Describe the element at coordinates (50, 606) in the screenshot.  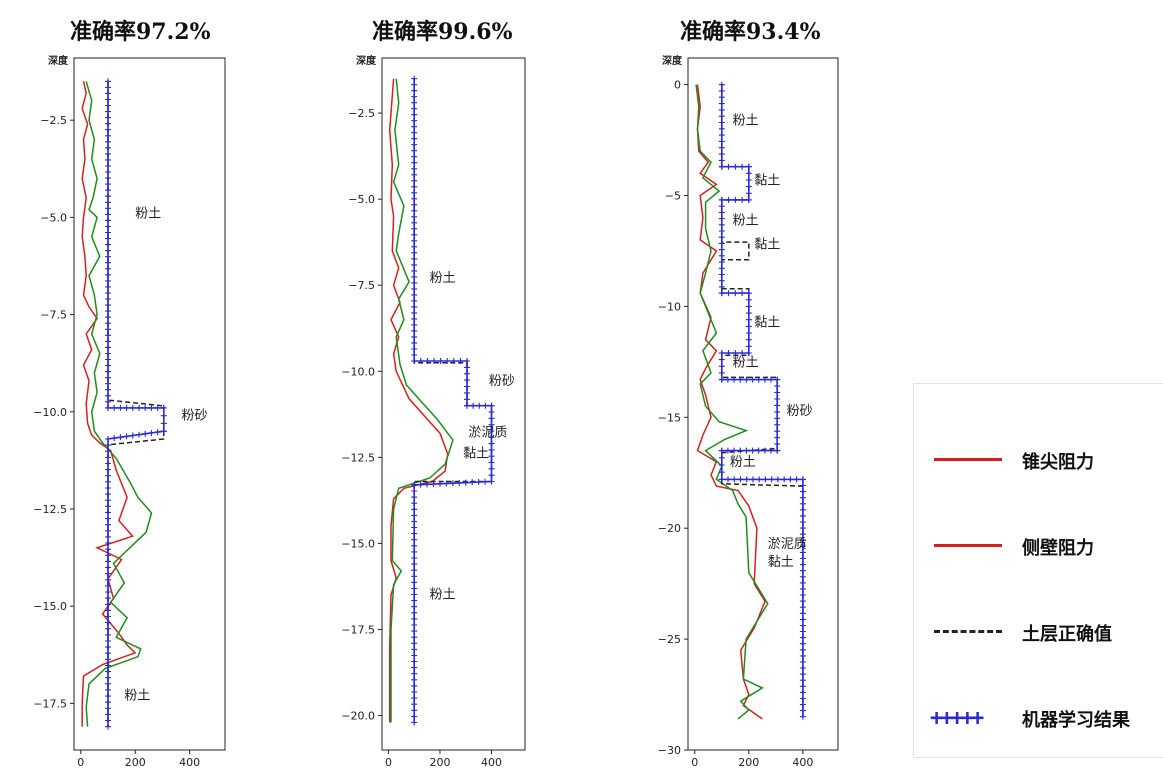
I see `y-tick-label: −15.0` at that location.